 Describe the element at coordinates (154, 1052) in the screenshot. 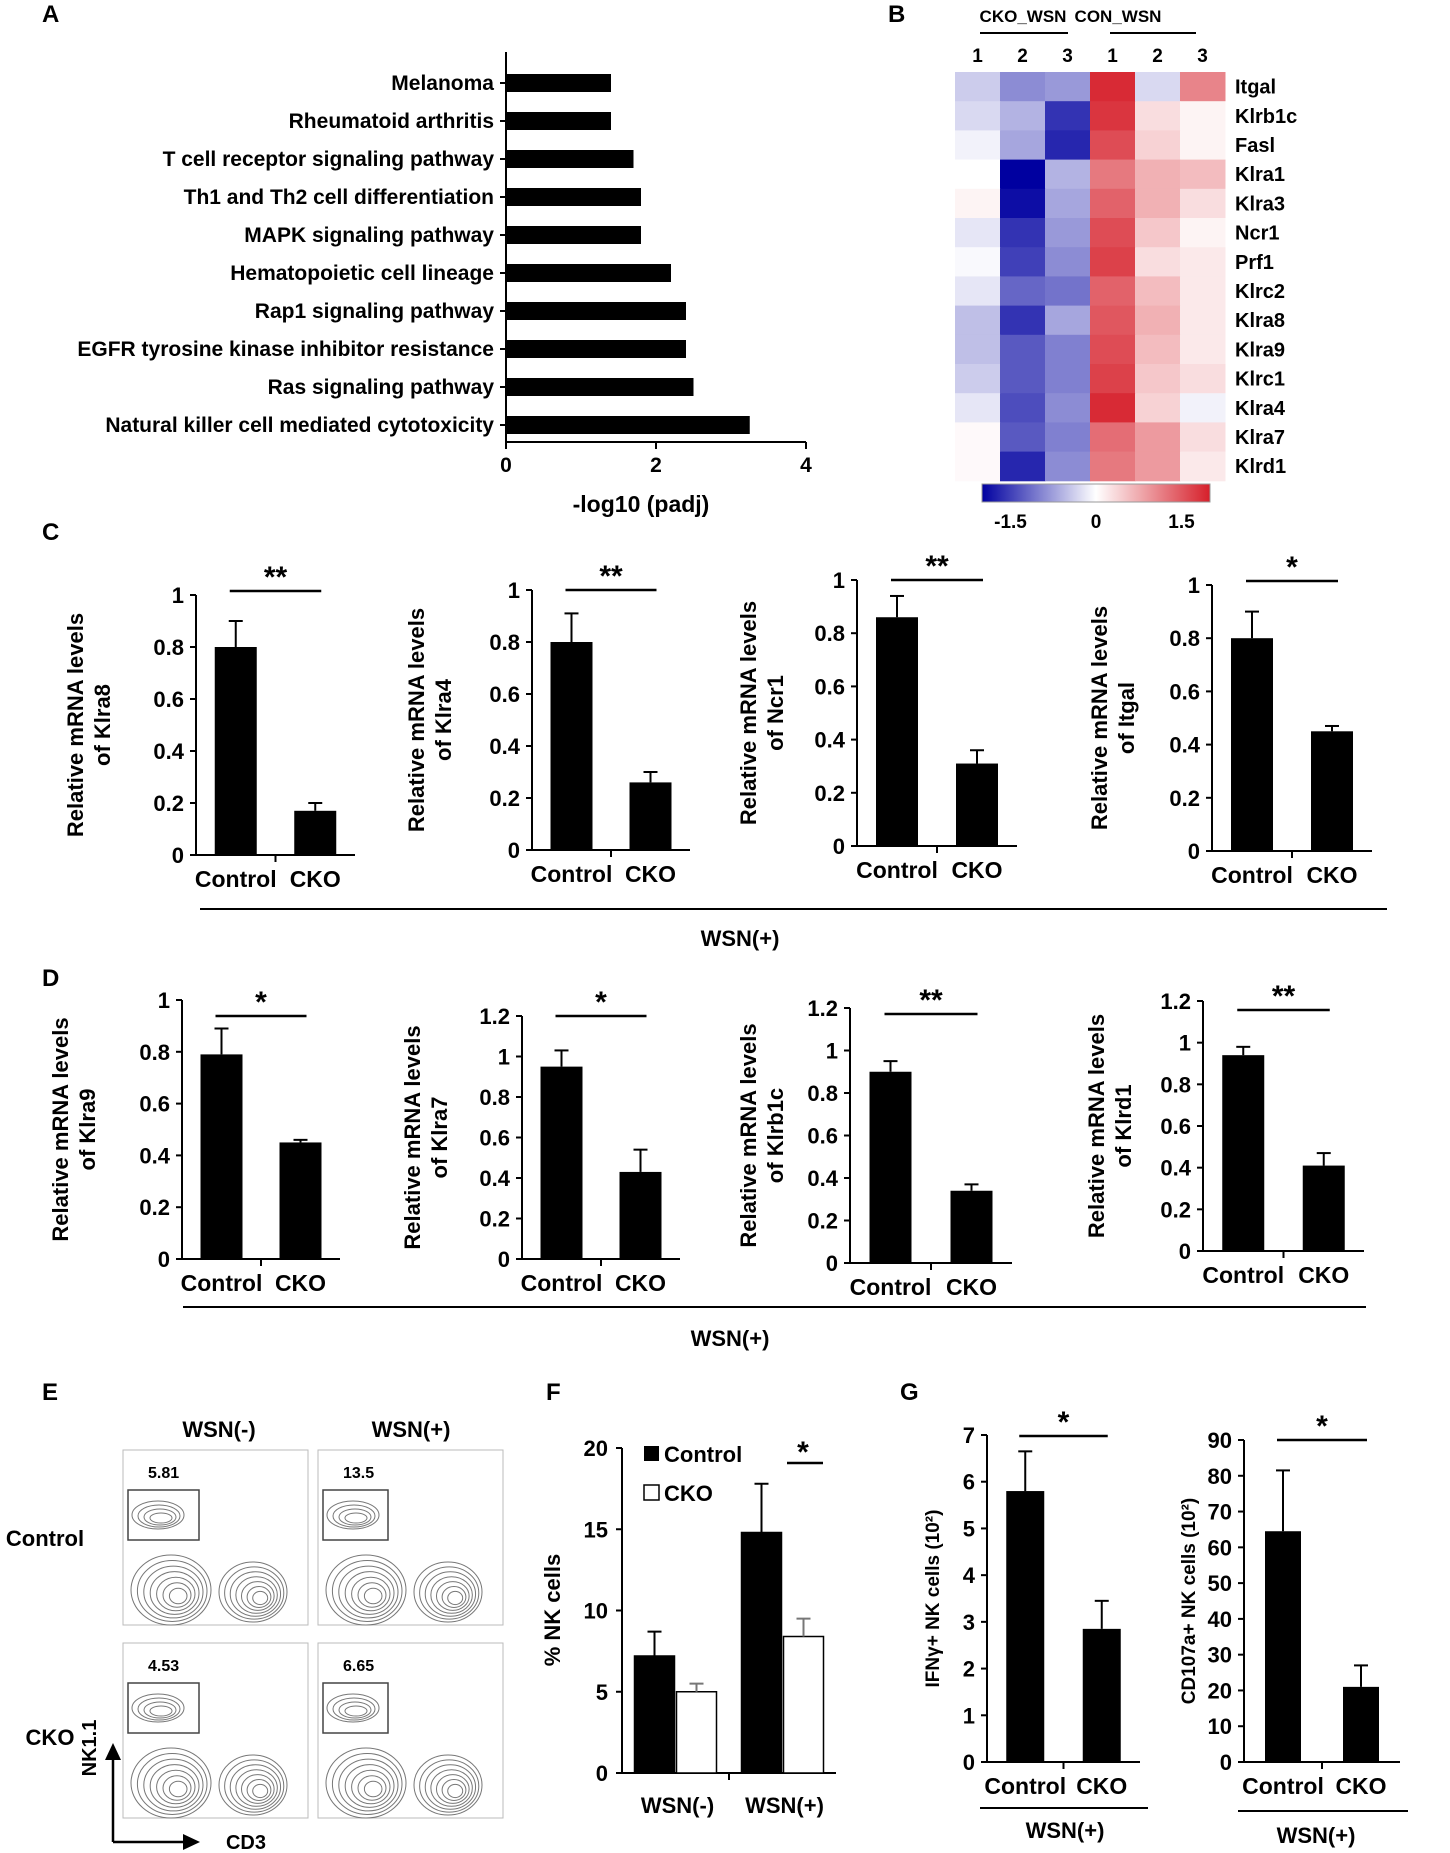

I see `d1-ytick-label: 0.8` at that location.